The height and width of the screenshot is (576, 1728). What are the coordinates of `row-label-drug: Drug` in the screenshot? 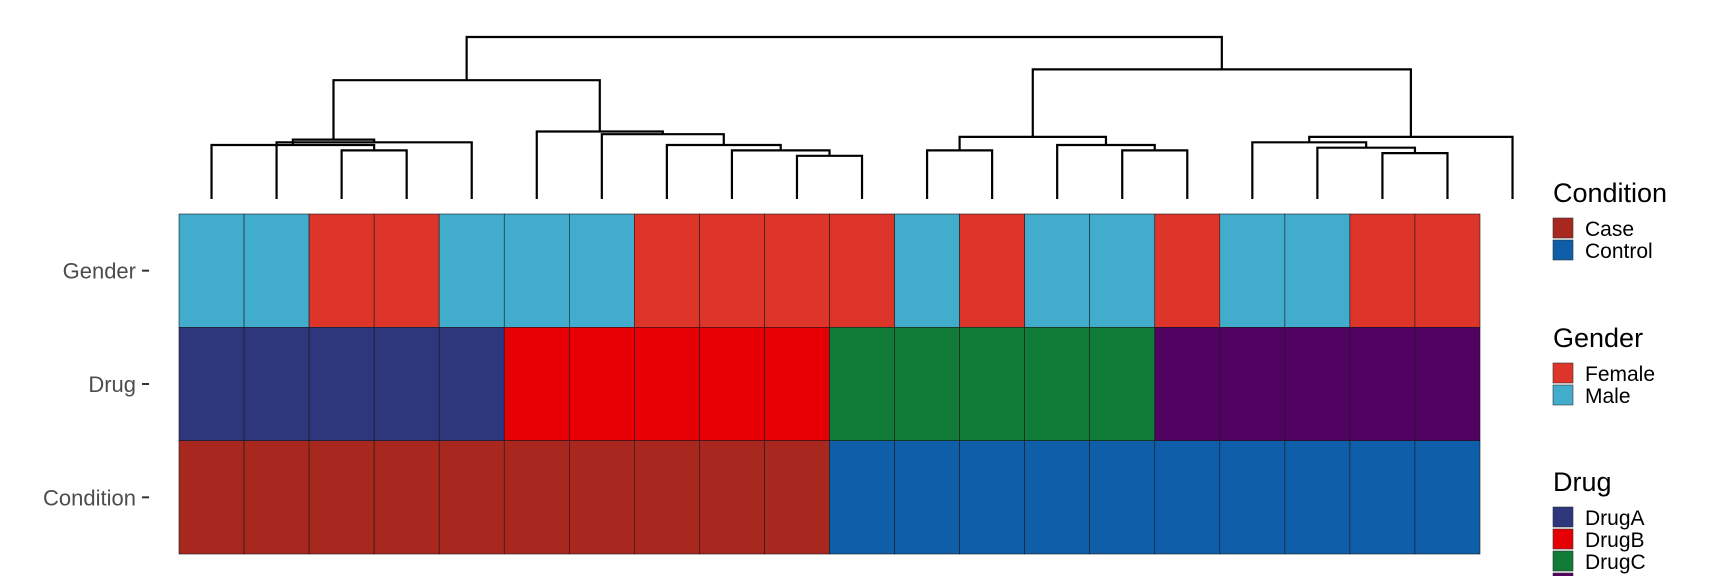 It's located at (112, 384).